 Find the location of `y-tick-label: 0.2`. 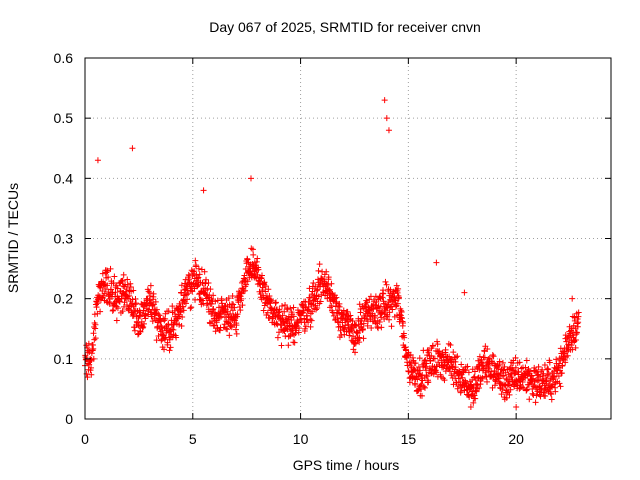

y-tick-label: 0.2 is located at coordinates (64, 299).